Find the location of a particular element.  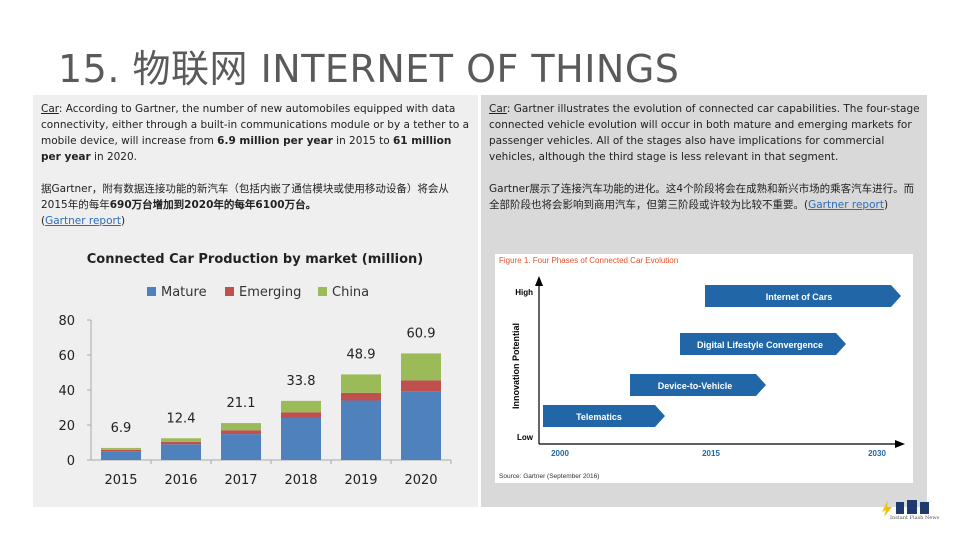

logo-mark is located at coordinates (905, 508).